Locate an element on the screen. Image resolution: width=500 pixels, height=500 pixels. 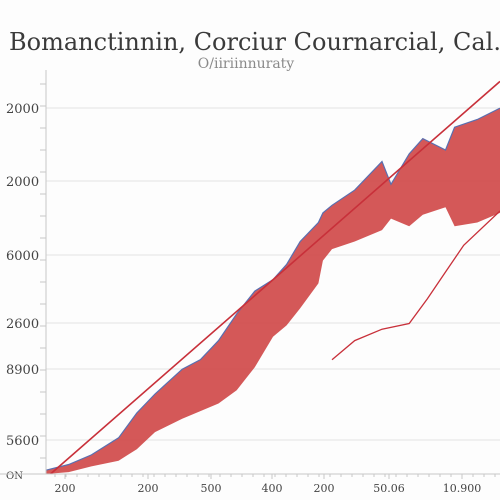
x-tick-label: 50.06 is located at coordinates (389, 488).